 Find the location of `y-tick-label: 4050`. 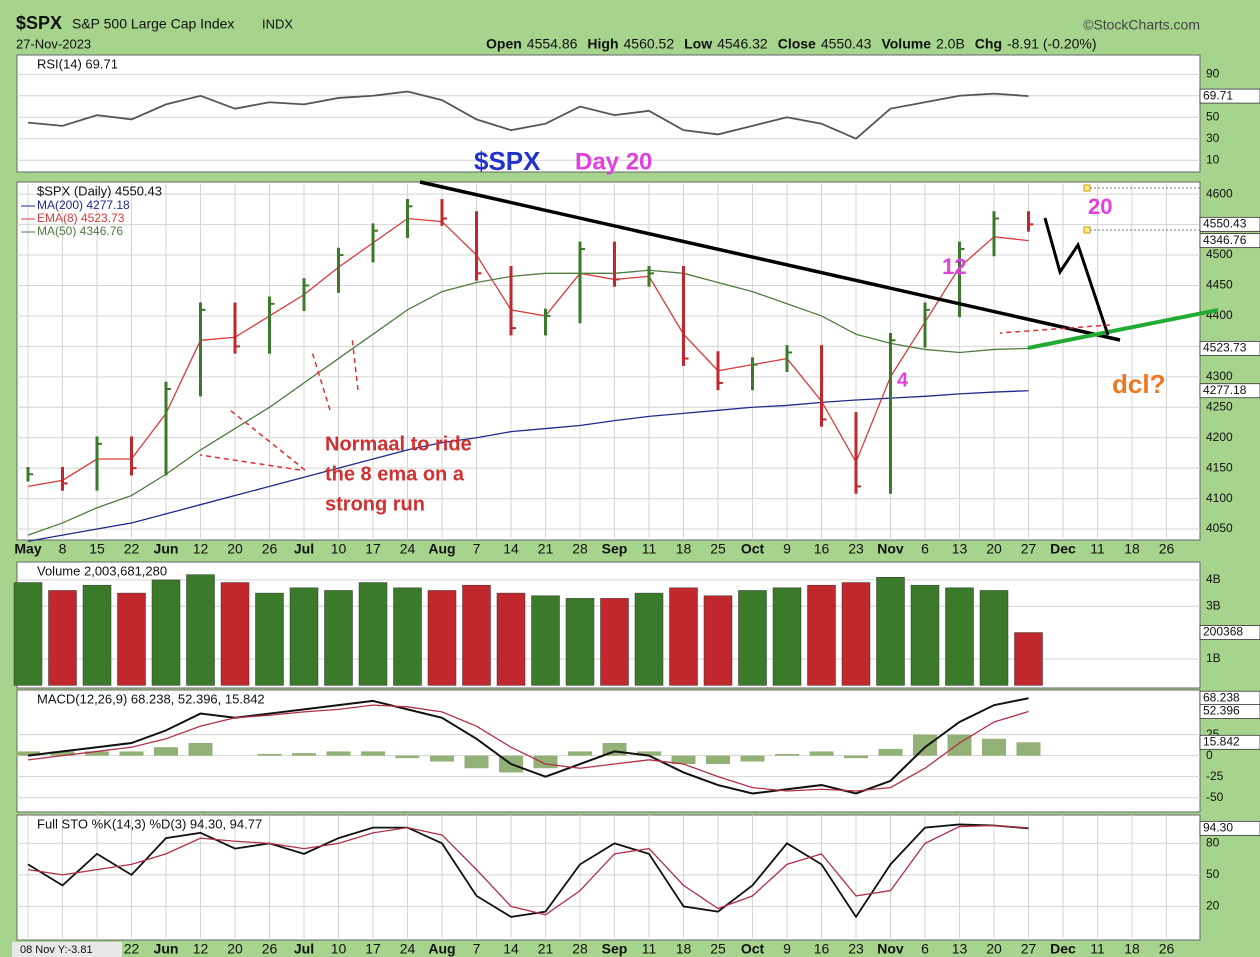

y-tick-label: 4050 is located at coordinates (1219, 528).